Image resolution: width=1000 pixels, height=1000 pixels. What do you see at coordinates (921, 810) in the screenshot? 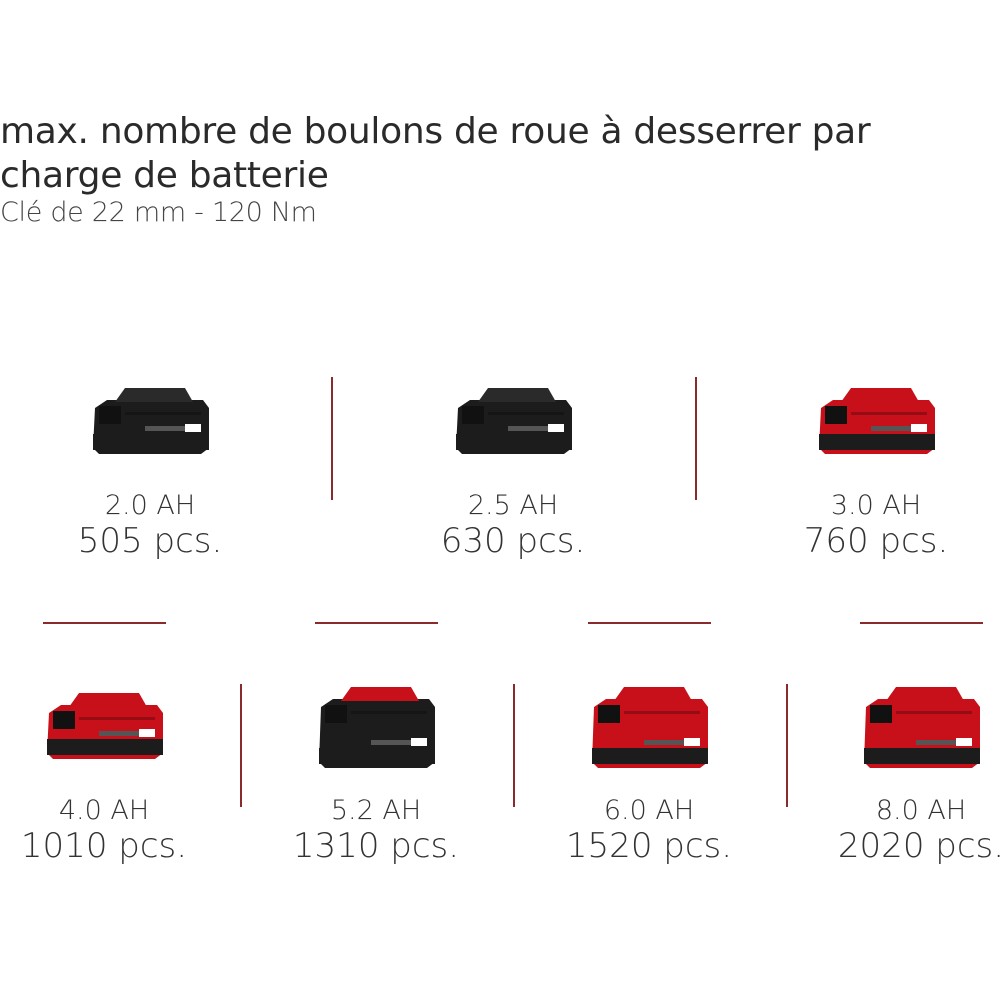
I see `battery-capacity: 8.0 AH` at bounding box center [921, 810].